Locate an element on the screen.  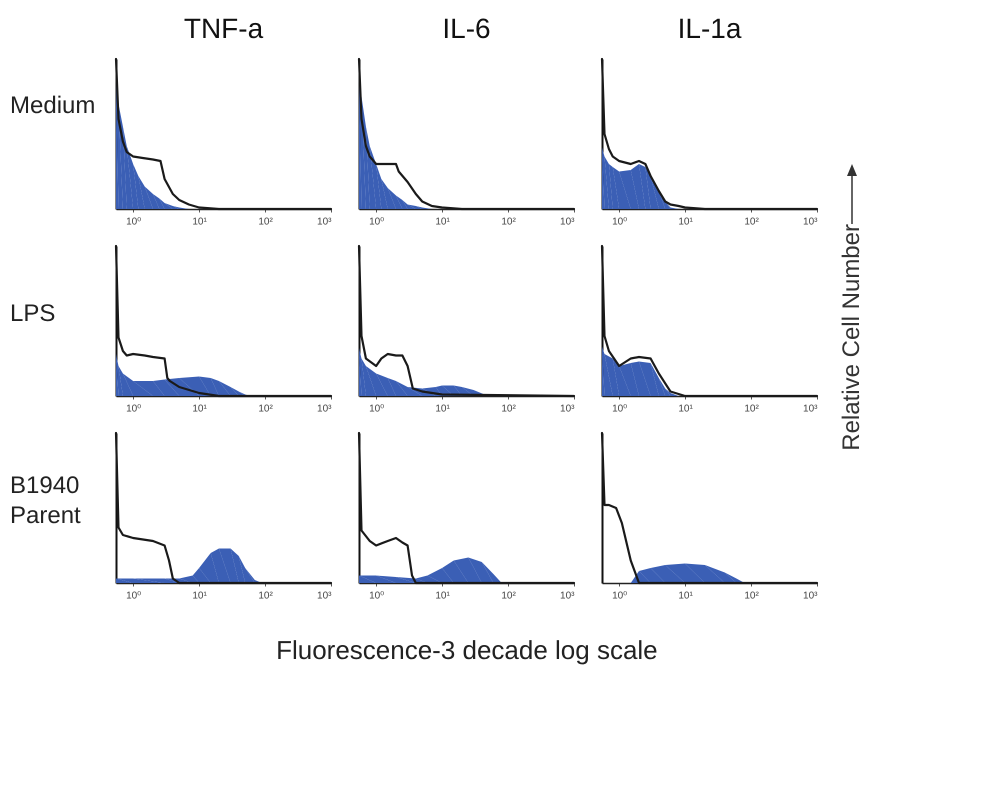
y-axis-title: B1940 Parent is located at coordinates (45, 500).